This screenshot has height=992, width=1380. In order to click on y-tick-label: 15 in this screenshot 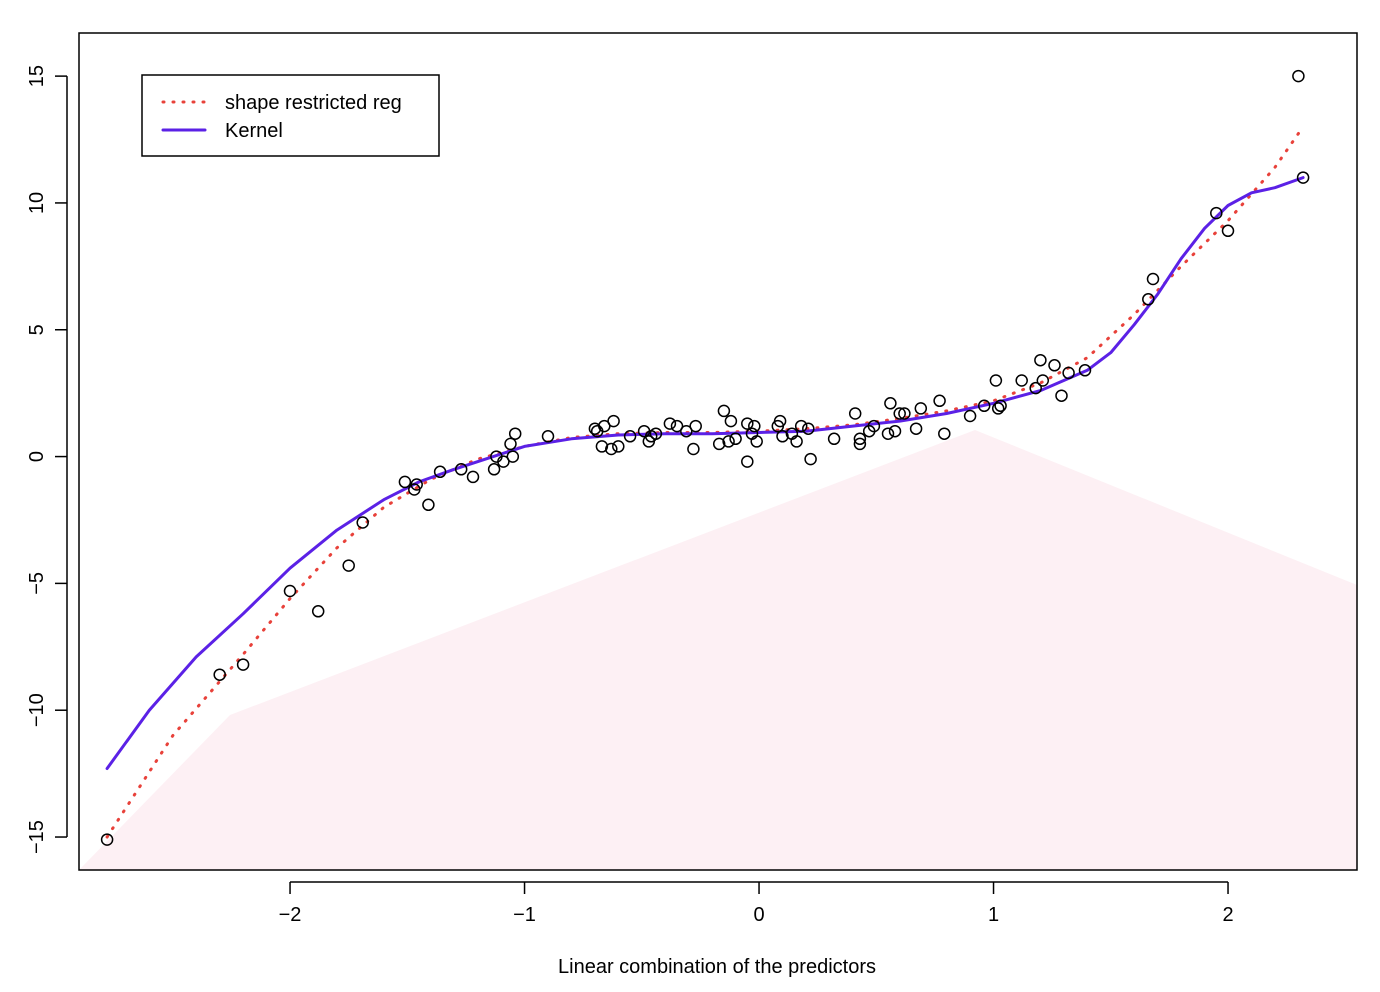, I will do `click(37, 76)`.